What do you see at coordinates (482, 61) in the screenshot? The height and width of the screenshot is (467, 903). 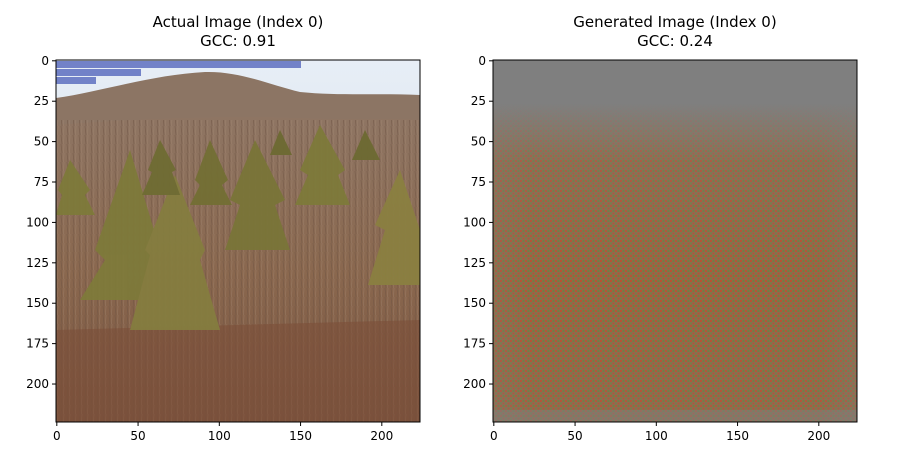 I see `right-y-tick-label: 0` at bounding box center [482, 61].